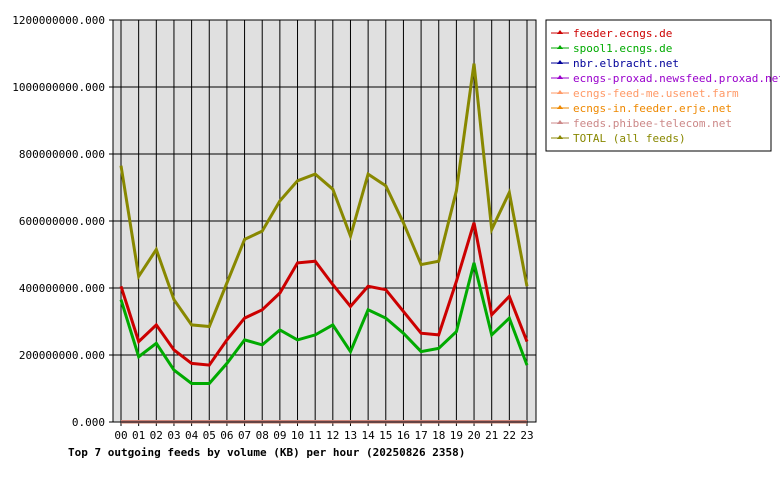 This screenshot has height=480, width=780. Describe the element at coordinates (297, 435) in the screenshot. I see `x-tick-label: 10` at that location.